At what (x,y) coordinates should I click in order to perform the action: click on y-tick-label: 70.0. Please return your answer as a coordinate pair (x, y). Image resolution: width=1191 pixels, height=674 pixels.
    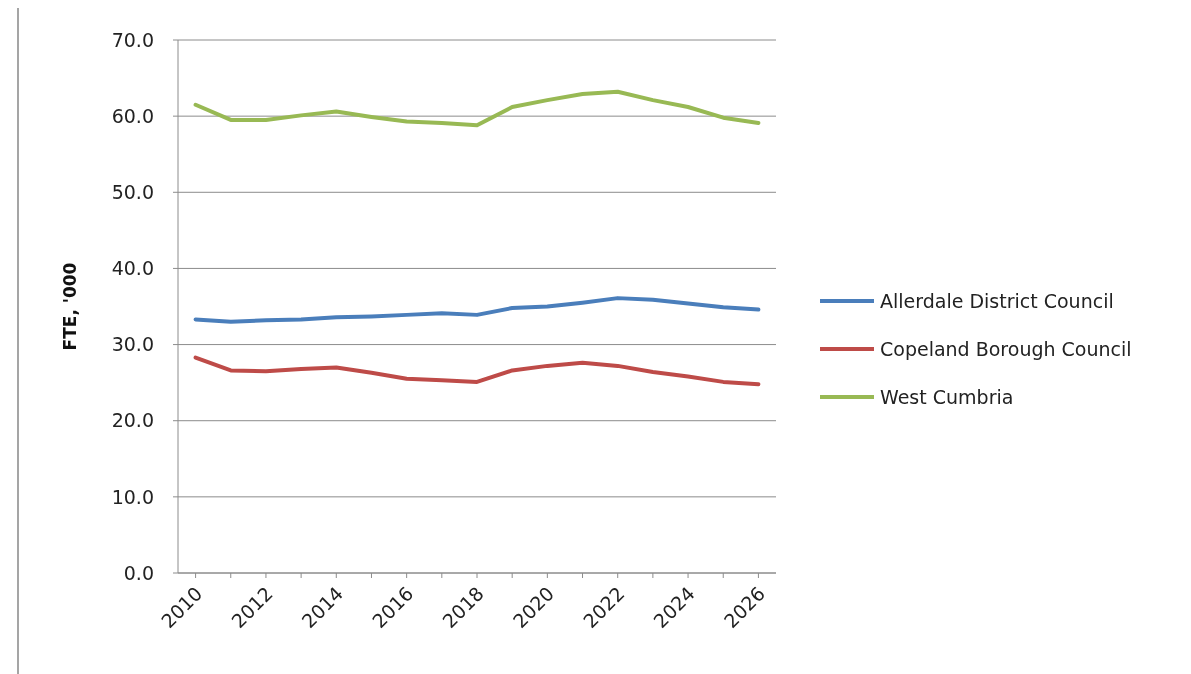
    Looking at the image, I should click on (132, 39).